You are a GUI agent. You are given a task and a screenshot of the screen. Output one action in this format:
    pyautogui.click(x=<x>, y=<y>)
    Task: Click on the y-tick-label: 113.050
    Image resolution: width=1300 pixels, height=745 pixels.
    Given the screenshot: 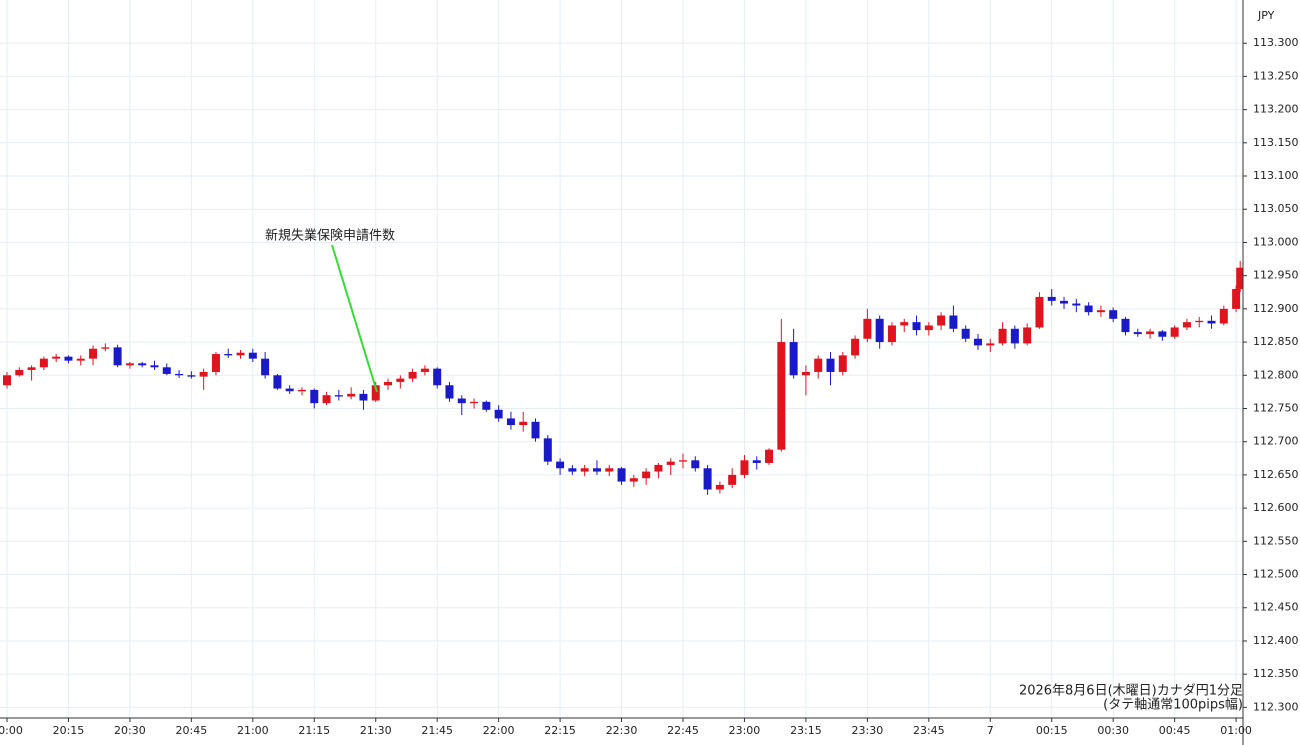 What is the action you would take?
    pyautogui.click(x=1276, y=208)
    